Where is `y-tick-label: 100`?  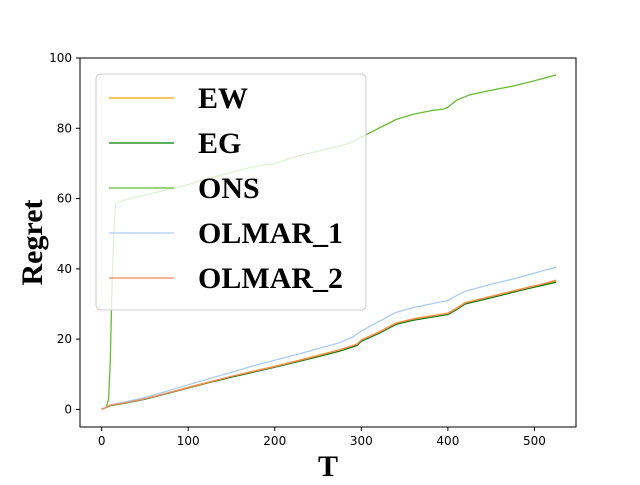
y-tick-label: 100 is located at coordinates (60, 58).